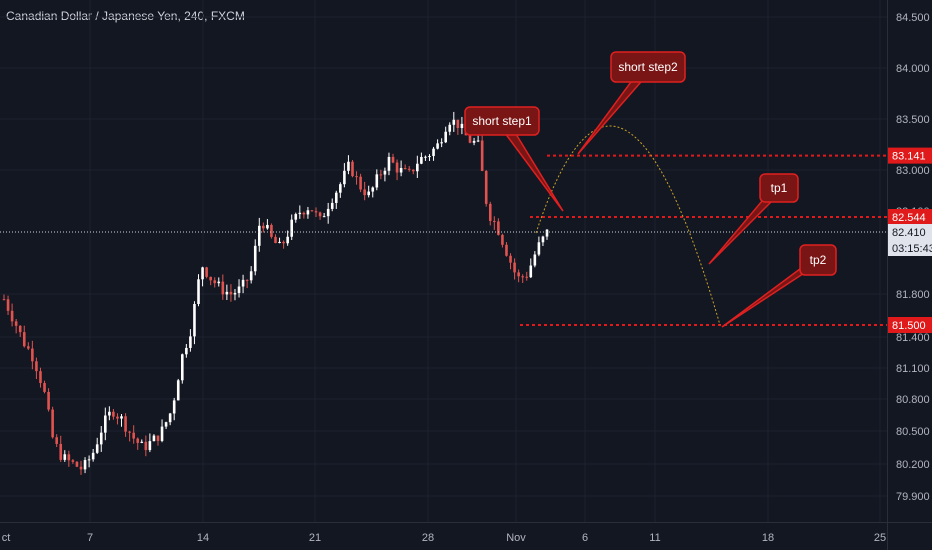 The image size is (932, 550). I want to click on price-tick-label: 80.800, so click(913, 400).